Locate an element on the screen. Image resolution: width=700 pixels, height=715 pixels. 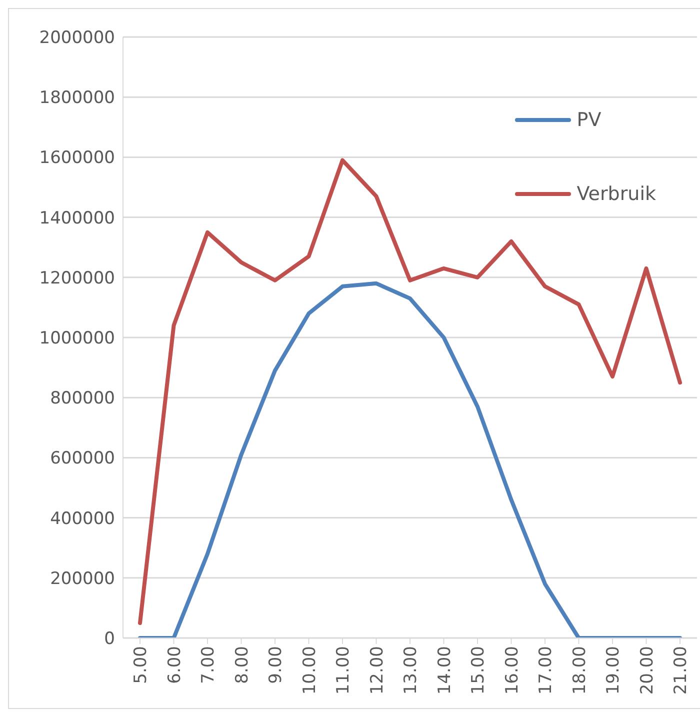
x-tick-label: 7.00 is located at coordinates (208, 665).